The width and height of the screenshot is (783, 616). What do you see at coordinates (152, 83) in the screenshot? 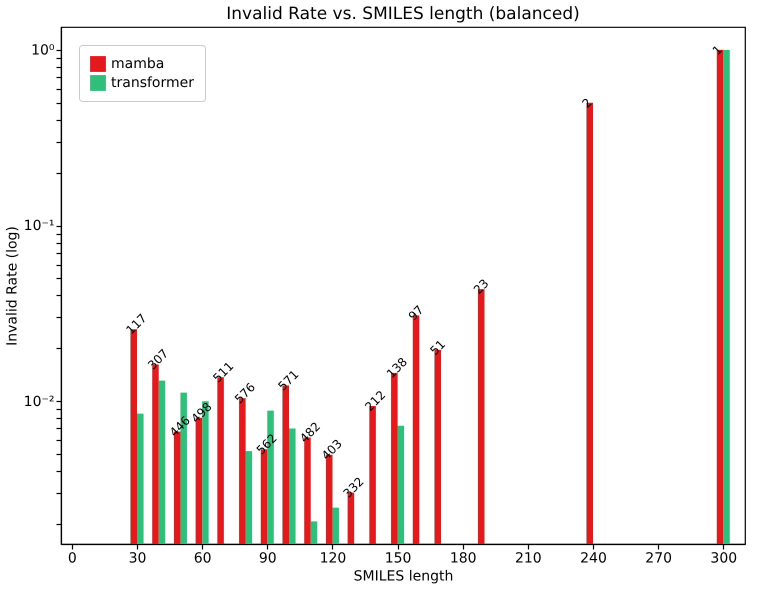
I see `legend-label: transformer` at bounding box center [152, 83].